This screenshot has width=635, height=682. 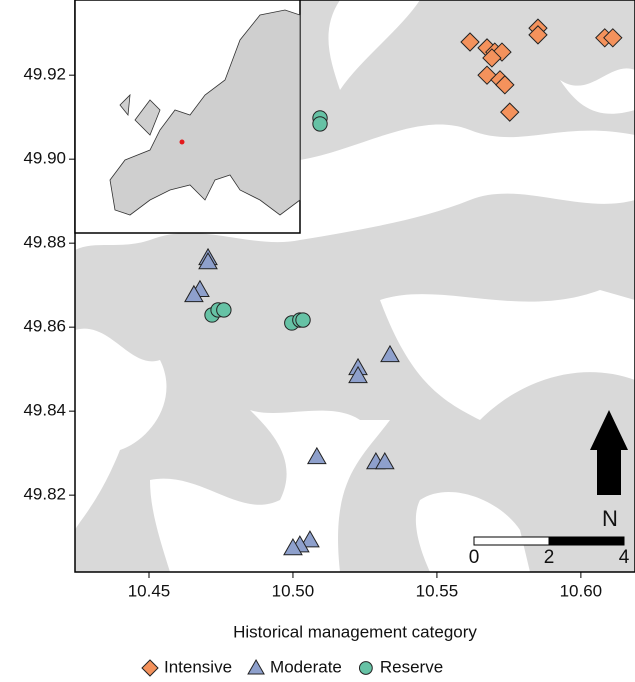 I want to click on legend-title: Historical management category, so click(x=355, y=631).